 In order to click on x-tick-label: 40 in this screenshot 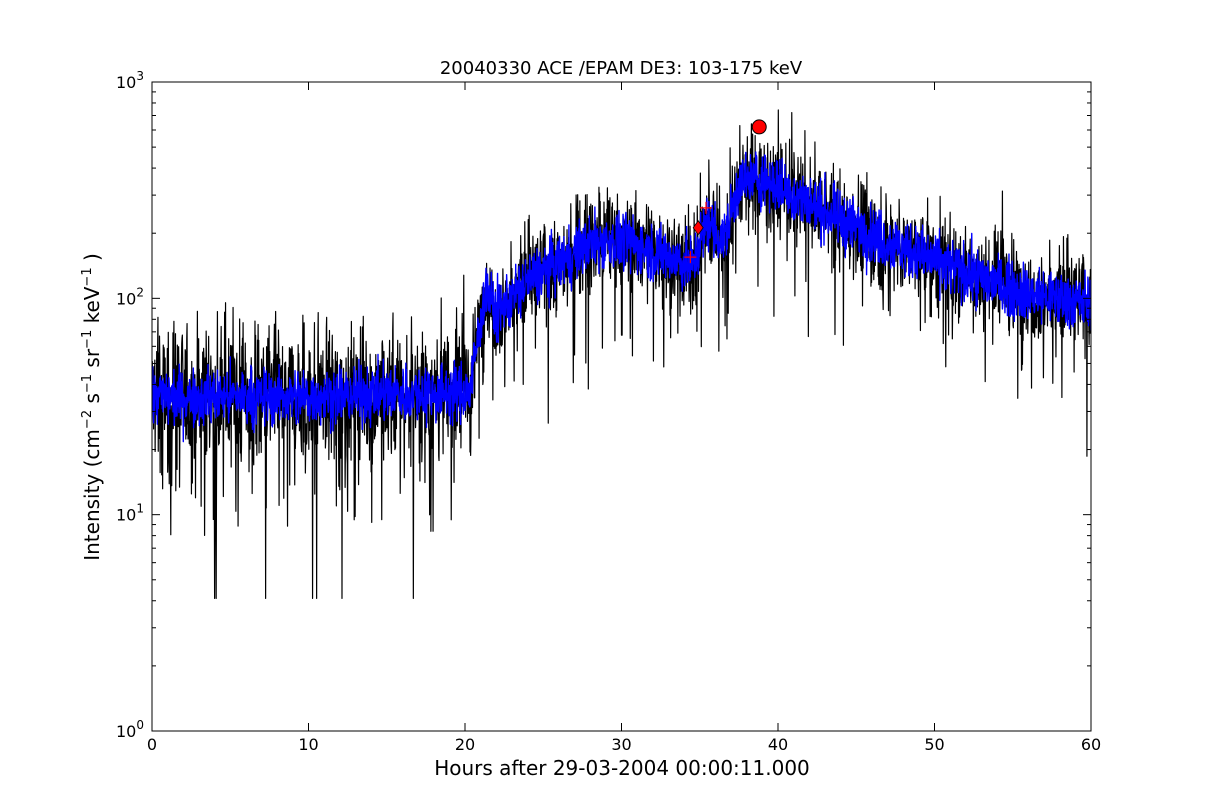, I will do `click(778, 744)`.